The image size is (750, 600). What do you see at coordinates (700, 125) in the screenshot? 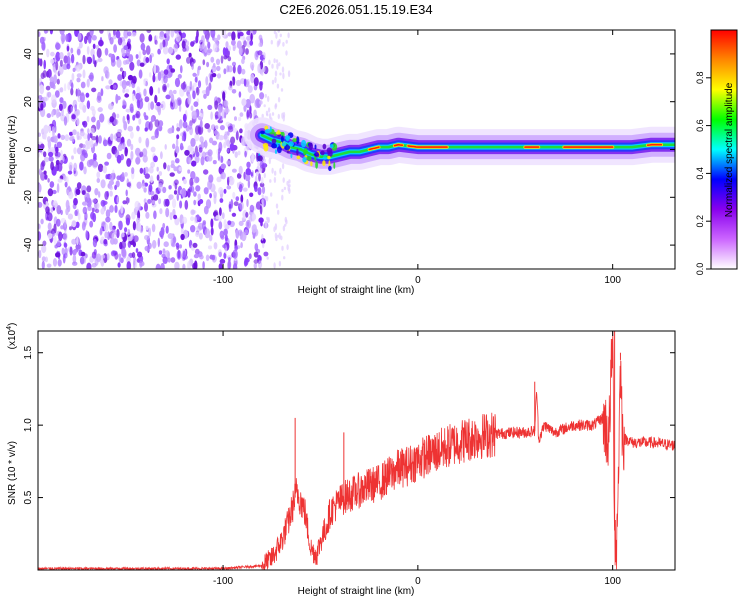
I see `colorbar-tick-label: 0.6` at bounding box center [700, 125].